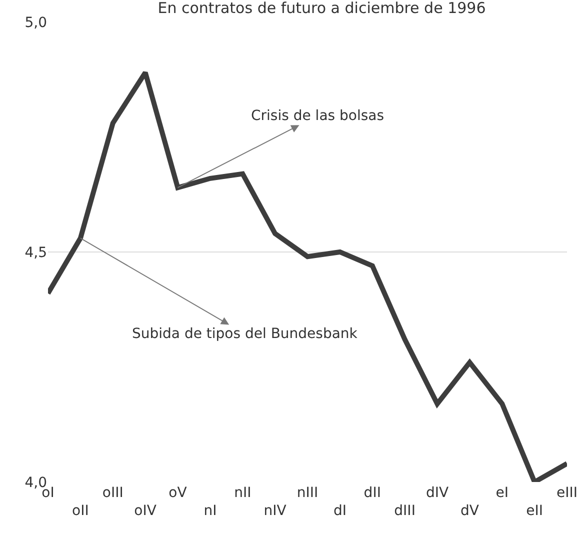 Image resolution: width=585 pixels, height=539 pixels. Describe the element at coordinates (243, 493) in the screenshot. I see `x-tick-label: nII` at that location.